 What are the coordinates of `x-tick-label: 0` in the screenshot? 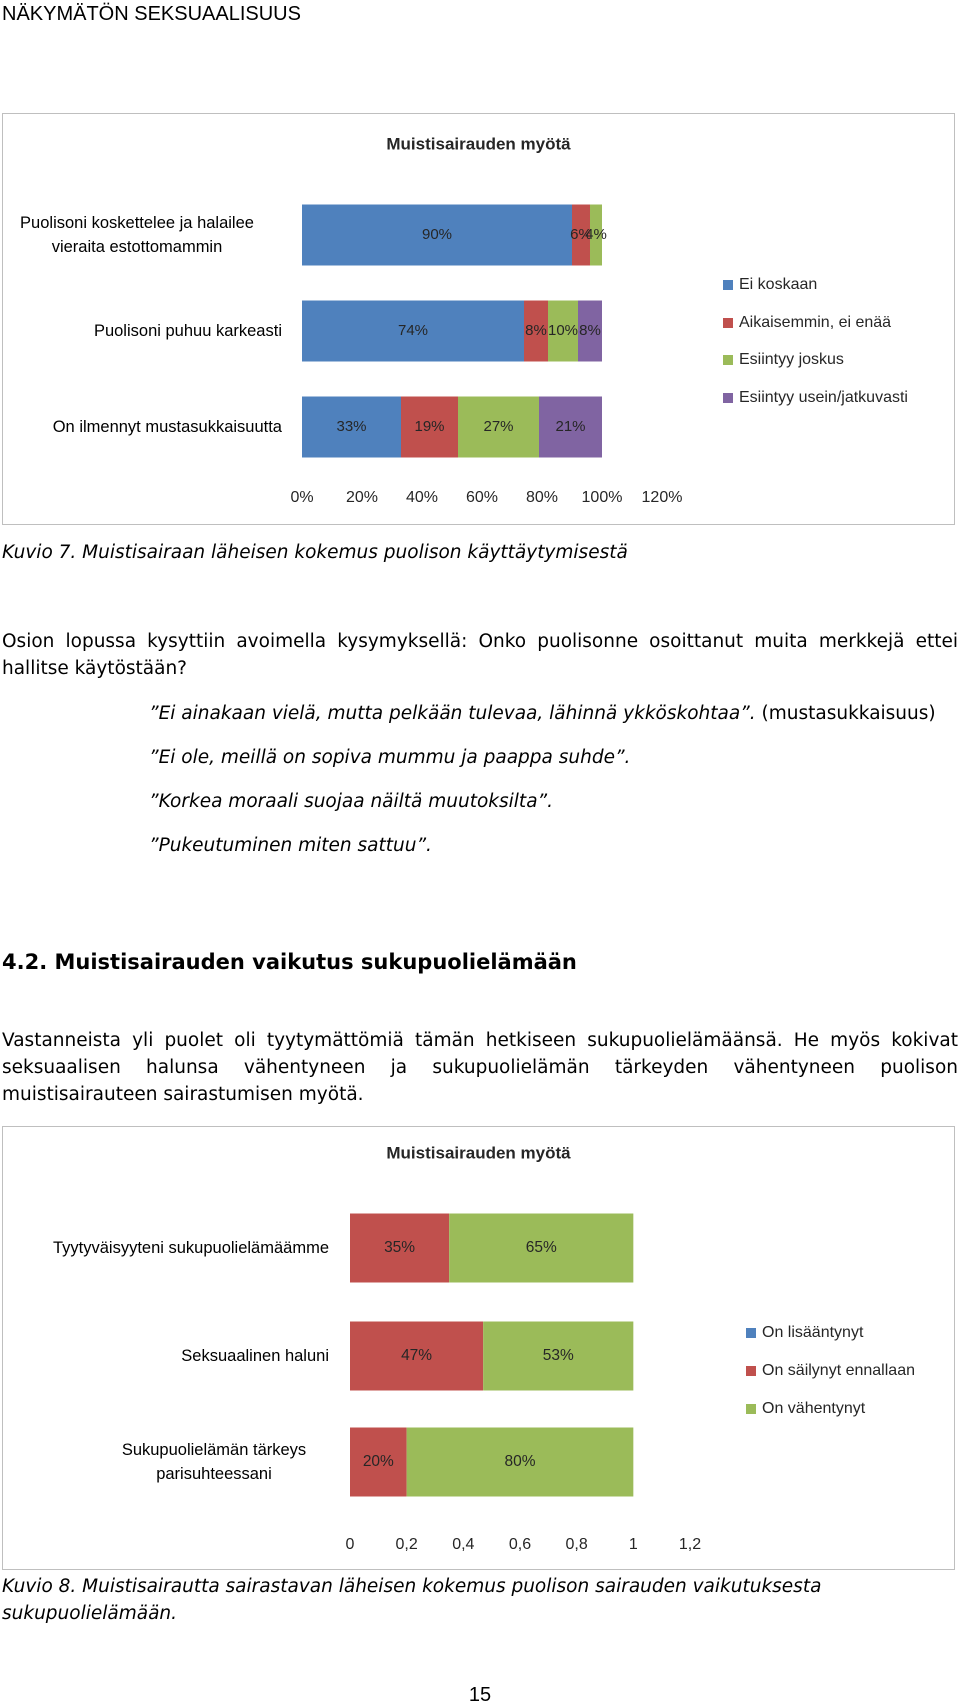 It's located at (350, 1544).